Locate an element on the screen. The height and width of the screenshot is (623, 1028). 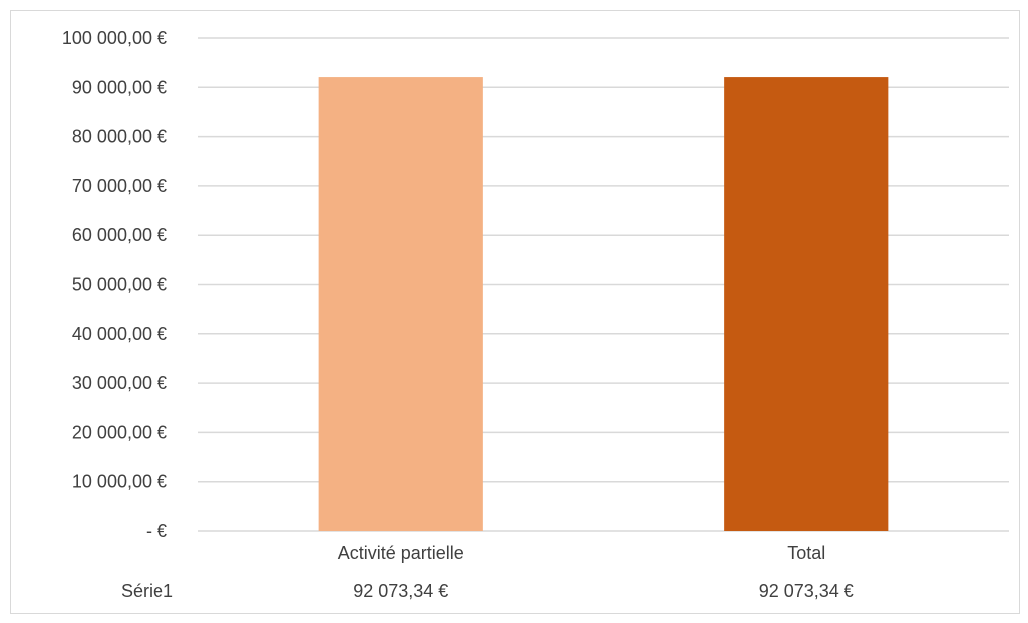
category-label: Activité partielle is located at coordinates (401, 553).